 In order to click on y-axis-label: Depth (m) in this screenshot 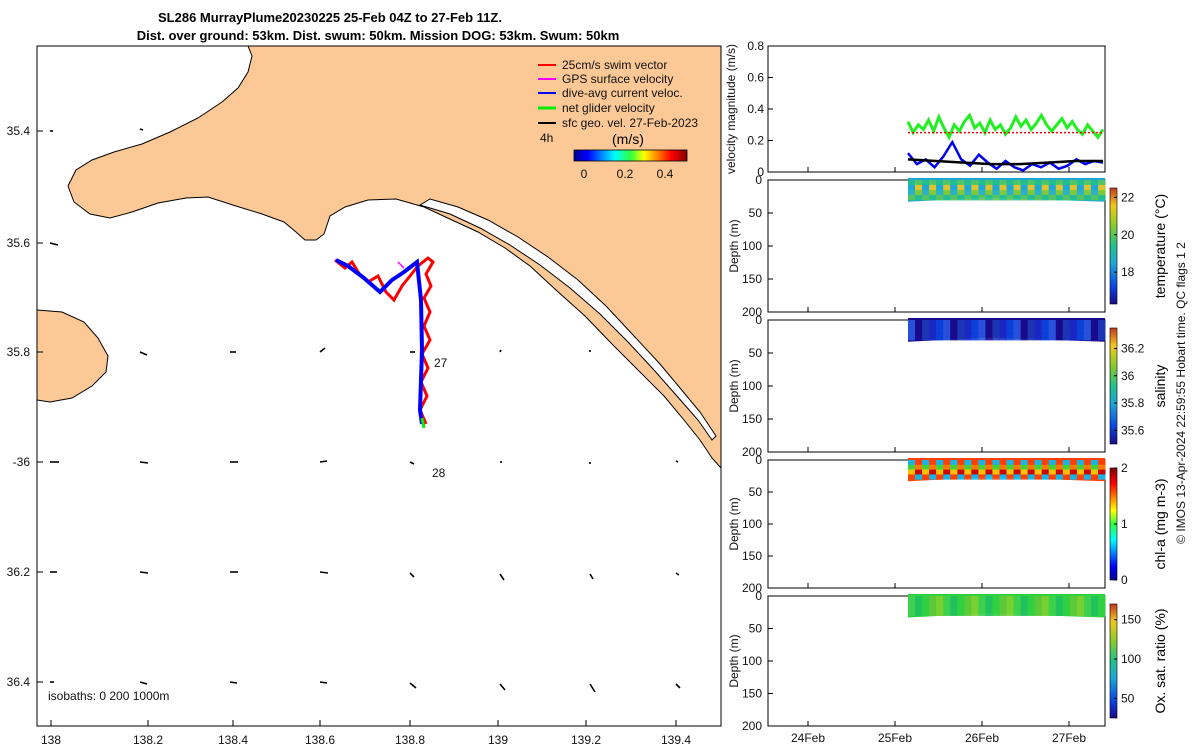, I will do `click(734, 523)`.